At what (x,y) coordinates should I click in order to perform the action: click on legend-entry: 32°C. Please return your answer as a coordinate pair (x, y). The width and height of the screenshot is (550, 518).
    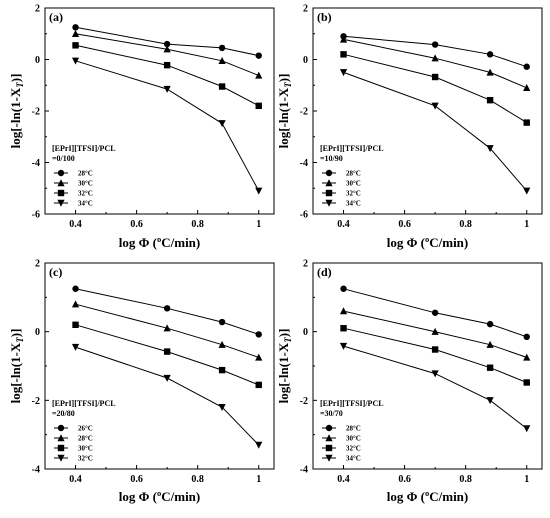
    Looking at the image, I should click on (353, 449).